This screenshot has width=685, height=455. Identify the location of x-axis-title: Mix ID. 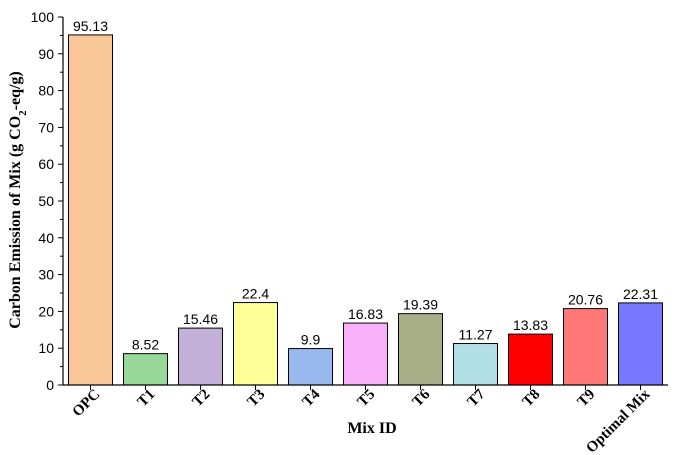
(371, 428).